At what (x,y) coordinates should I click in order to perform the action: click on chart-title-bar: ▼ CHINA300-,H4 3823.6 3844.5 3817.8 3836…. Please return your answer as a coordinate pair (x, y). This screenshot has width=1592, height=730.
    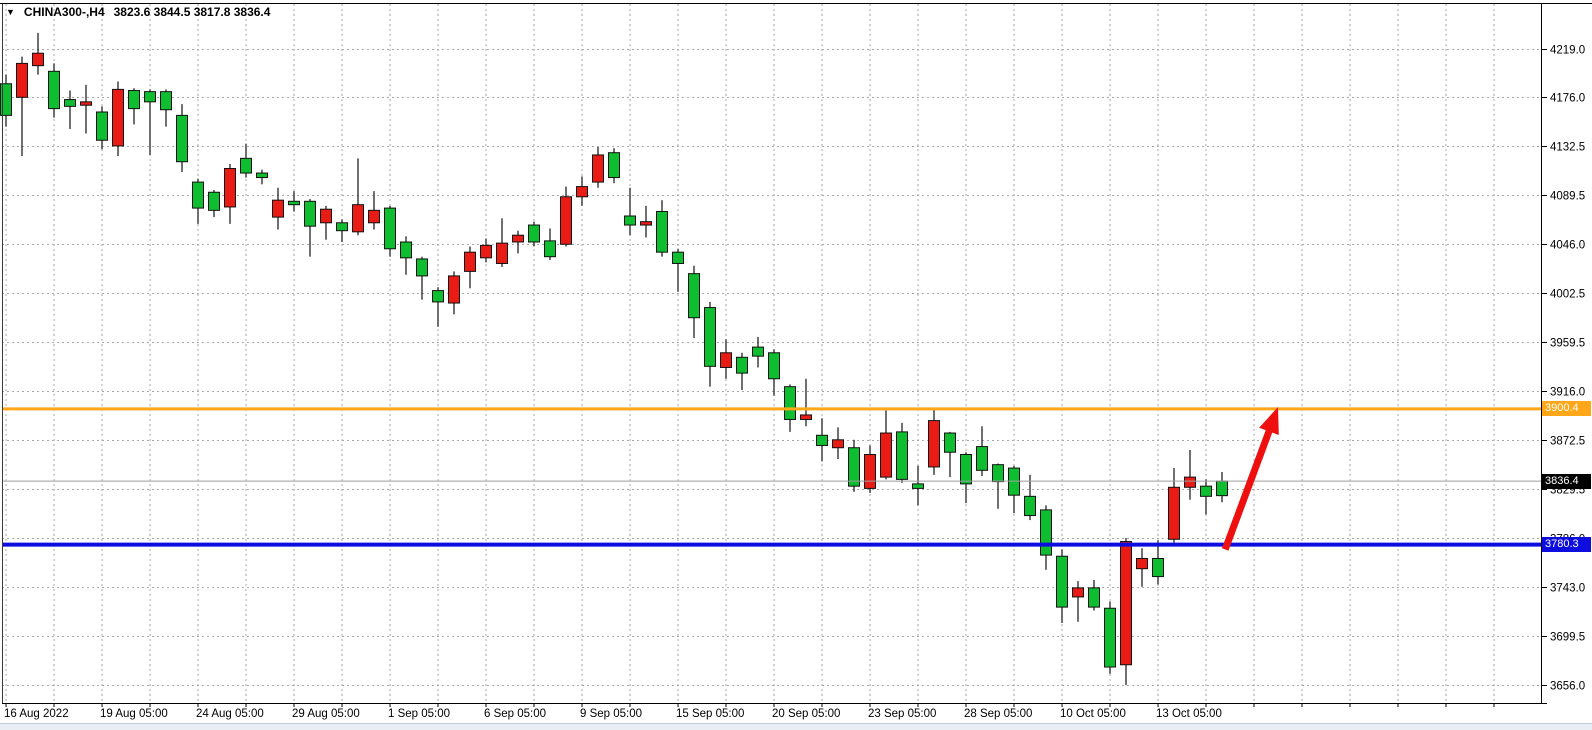
    Looking at the image, I should click on (138, 12).